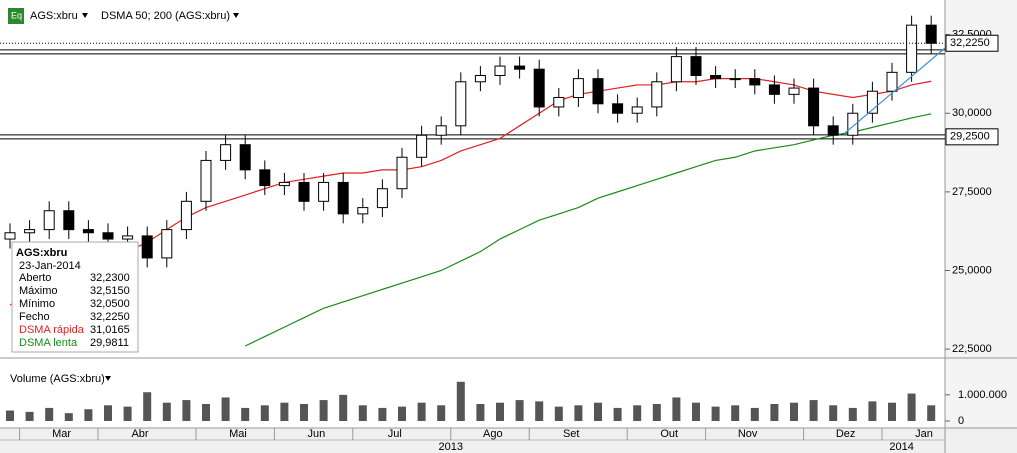 The width and height of the screenshot is (1017, 453). Describe the element at coordinates (110, 278) in the screenshot. I see `info-value: 32,2300` at that location.